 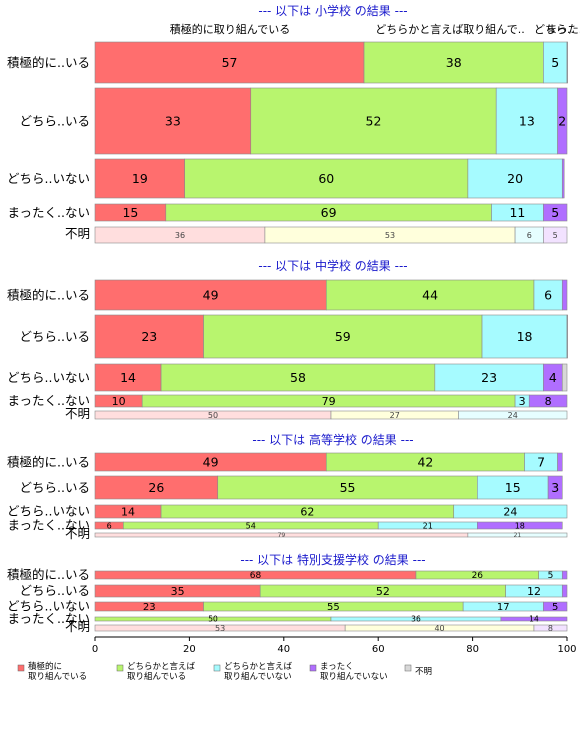 I want to click on panel-title: --- 以下は 小学校 の結果 ---, so click(x=332, y=10).